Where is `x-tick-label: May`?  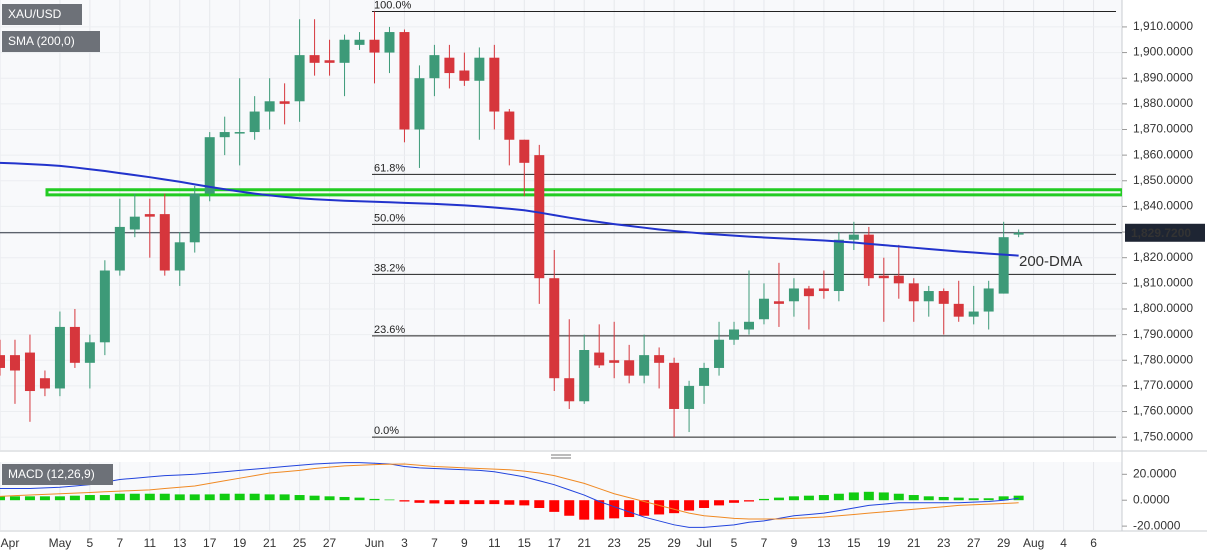
x-tick-label: May is located at coordinates (60, 543).